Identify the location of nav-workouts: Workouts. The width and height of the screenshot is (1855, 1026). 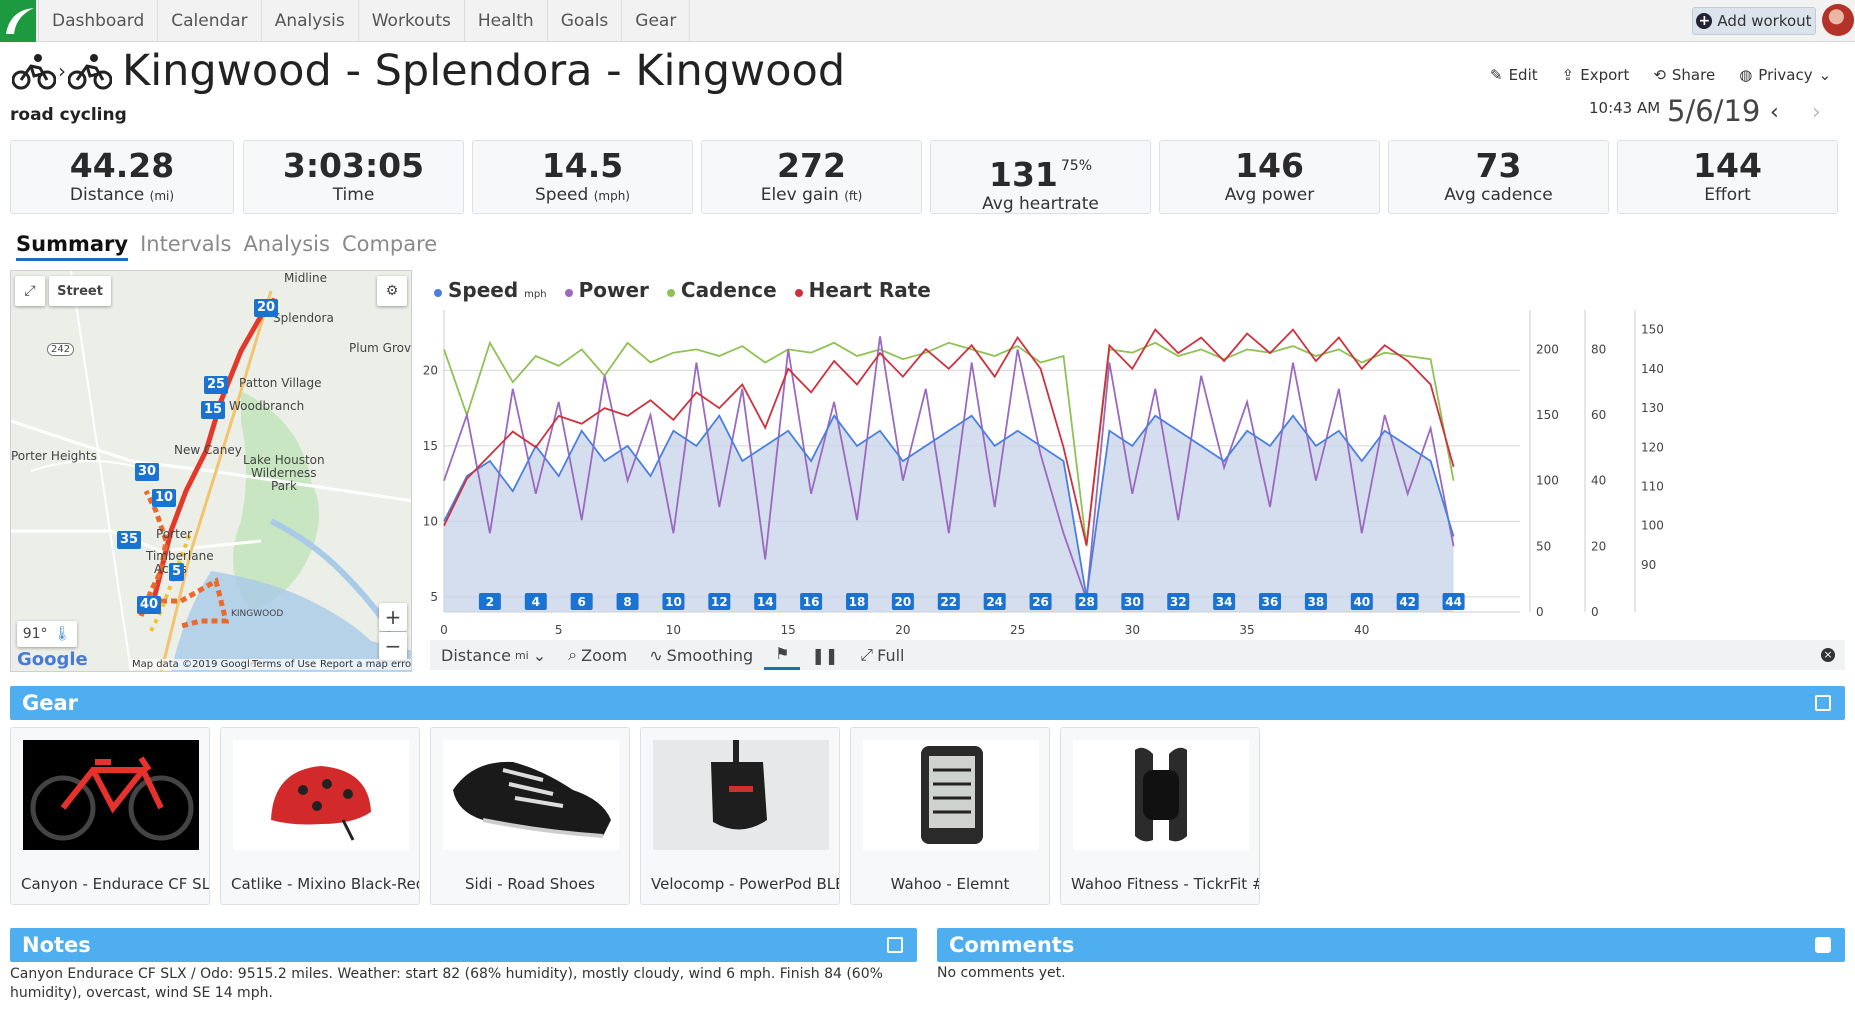
(412, 21).